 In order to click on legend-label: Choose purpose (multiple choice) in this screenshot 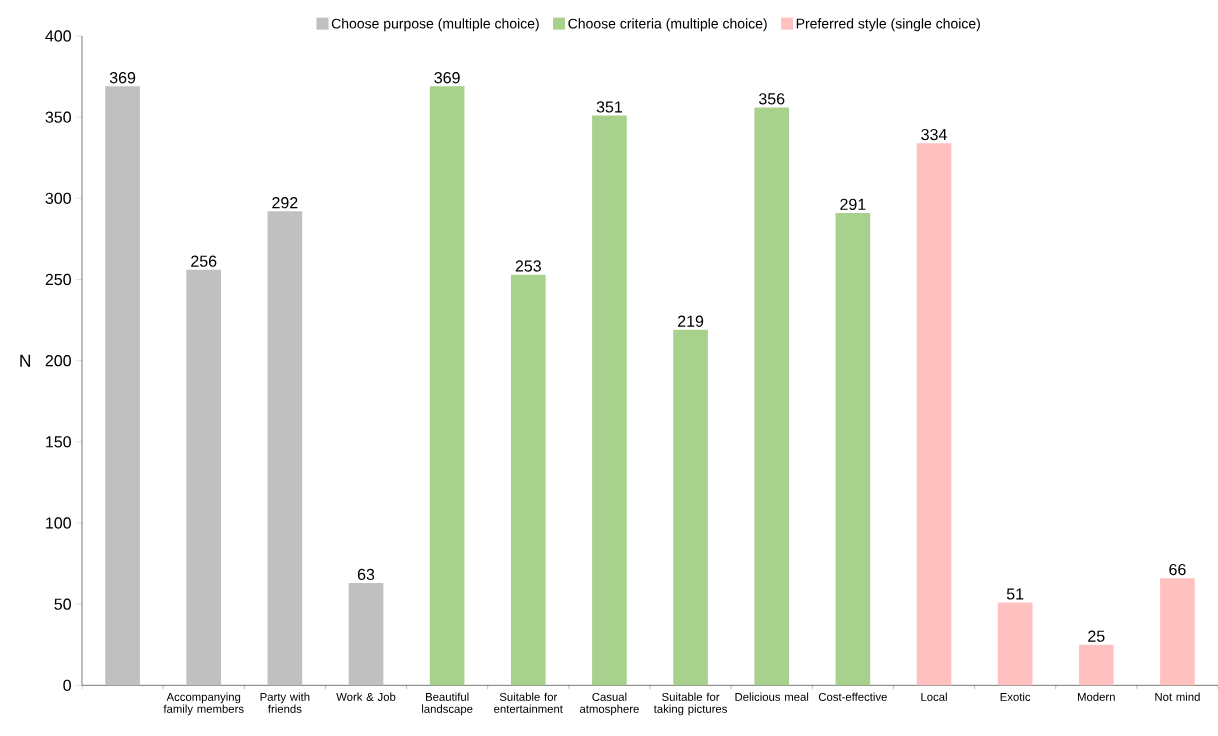, I will do `click(435, 25)`.